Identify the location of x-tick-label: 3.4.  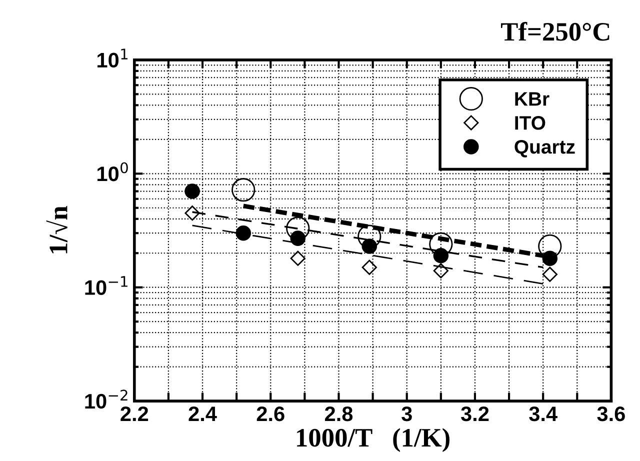
(543, 414).